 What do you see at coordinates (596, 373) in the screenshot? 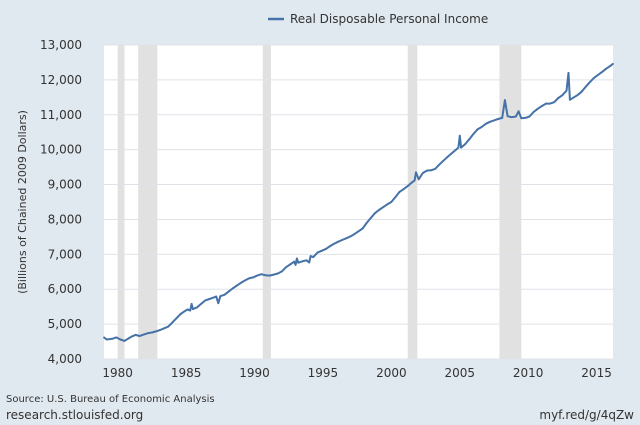
I see `x-tick-label: 2015` at bounding box center [596, 373].